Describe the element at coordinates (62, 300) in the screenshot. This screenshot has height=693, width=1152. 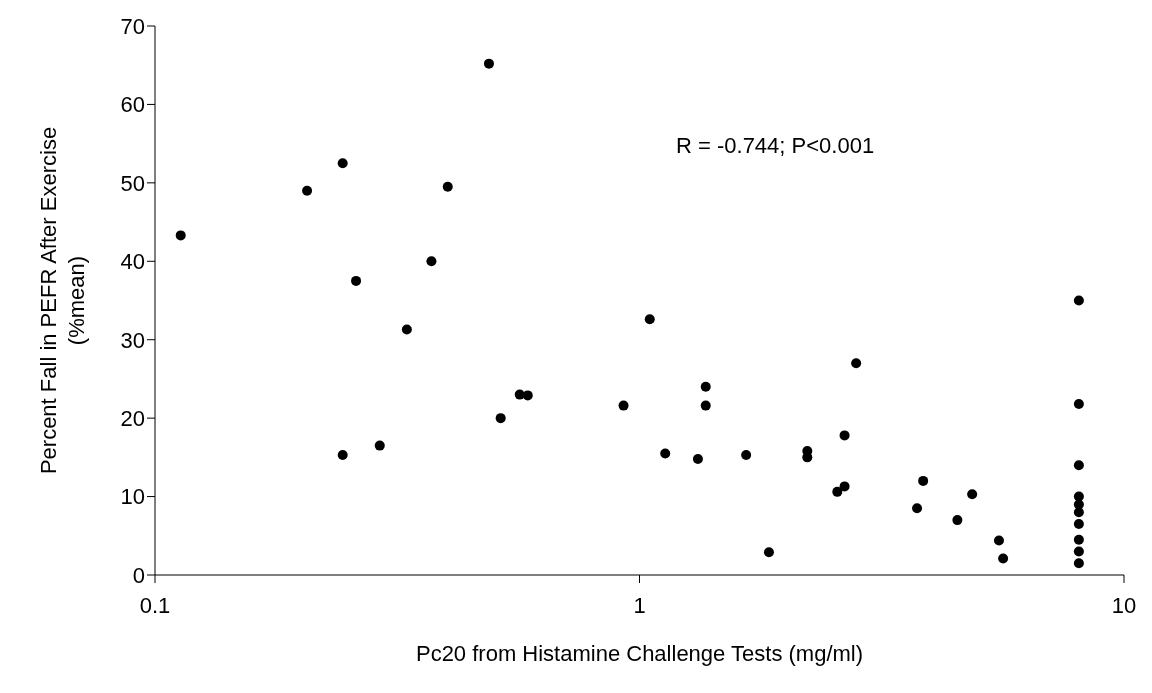
I see `y-axis-title: Percent Fall in PEFR After Exercise (%mean)` at that location.